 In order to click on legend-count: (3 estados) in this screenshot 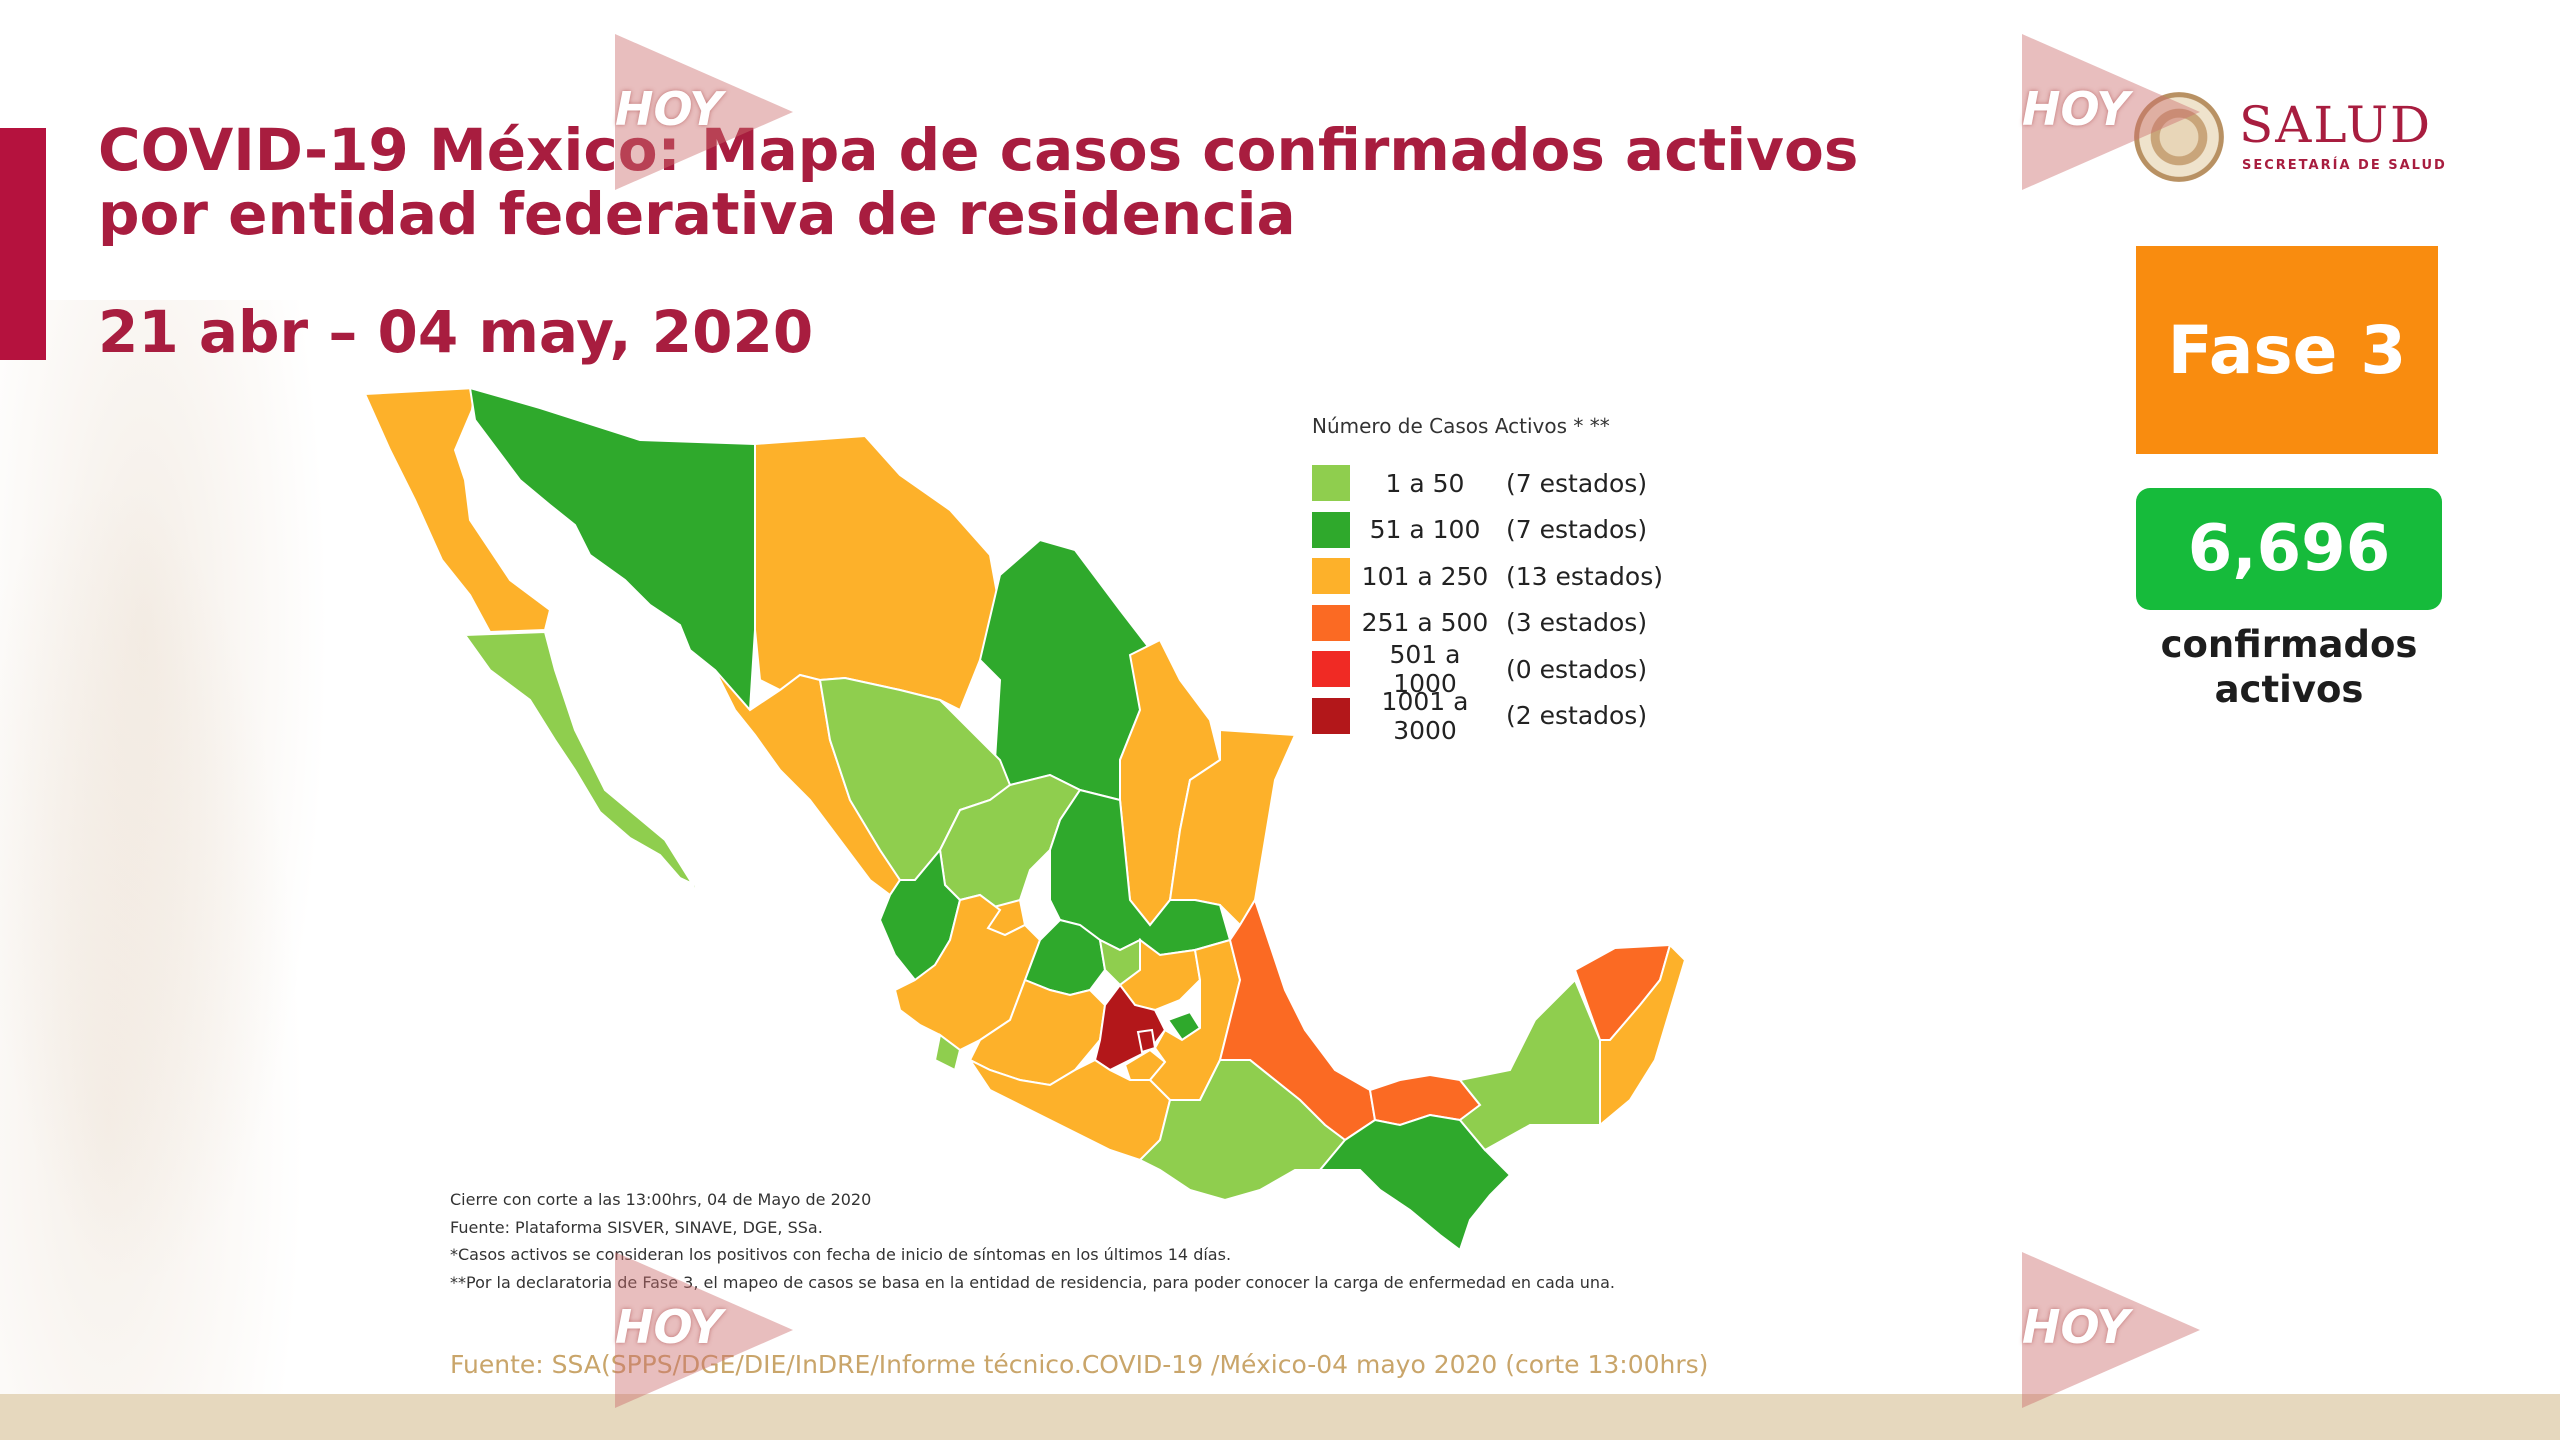, I will do `click(1577, 623)`.